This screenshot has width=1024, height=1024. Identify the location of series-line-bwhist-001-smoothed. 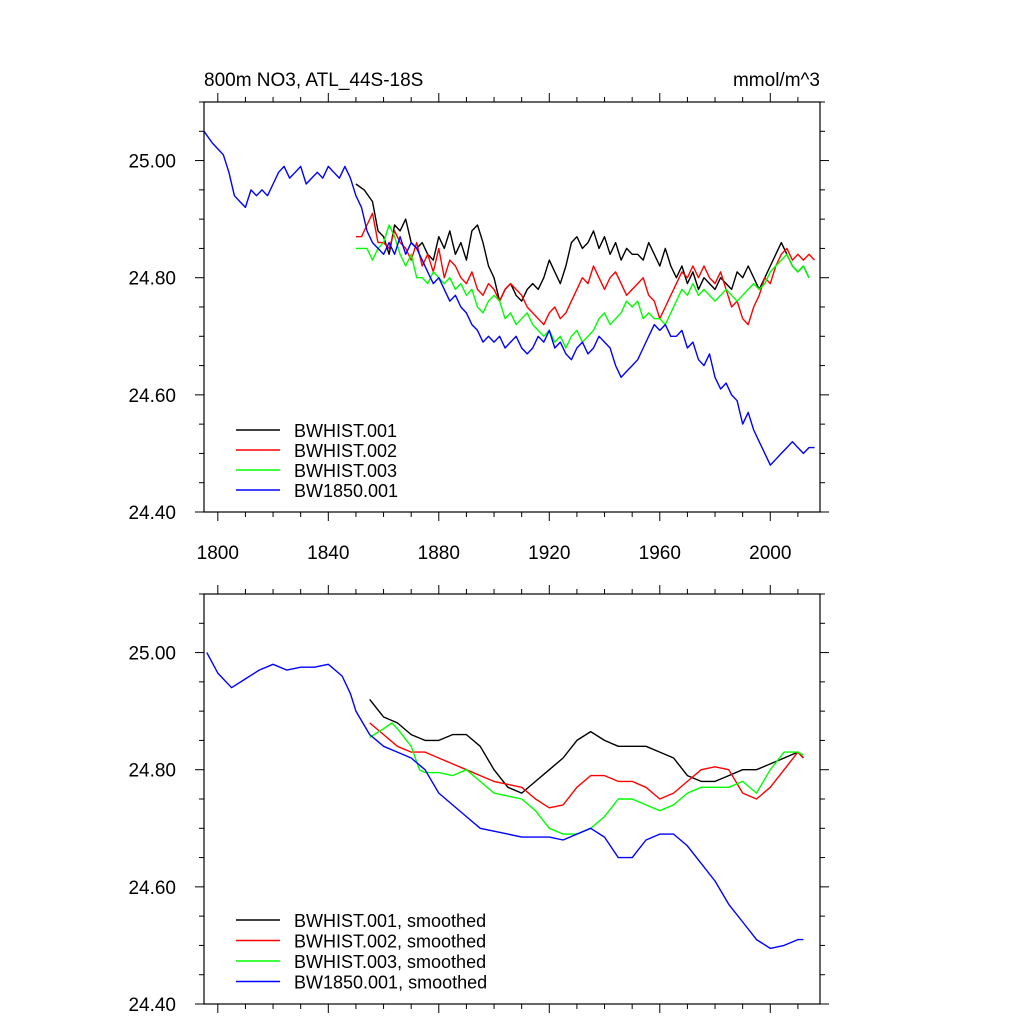
(586, 746).